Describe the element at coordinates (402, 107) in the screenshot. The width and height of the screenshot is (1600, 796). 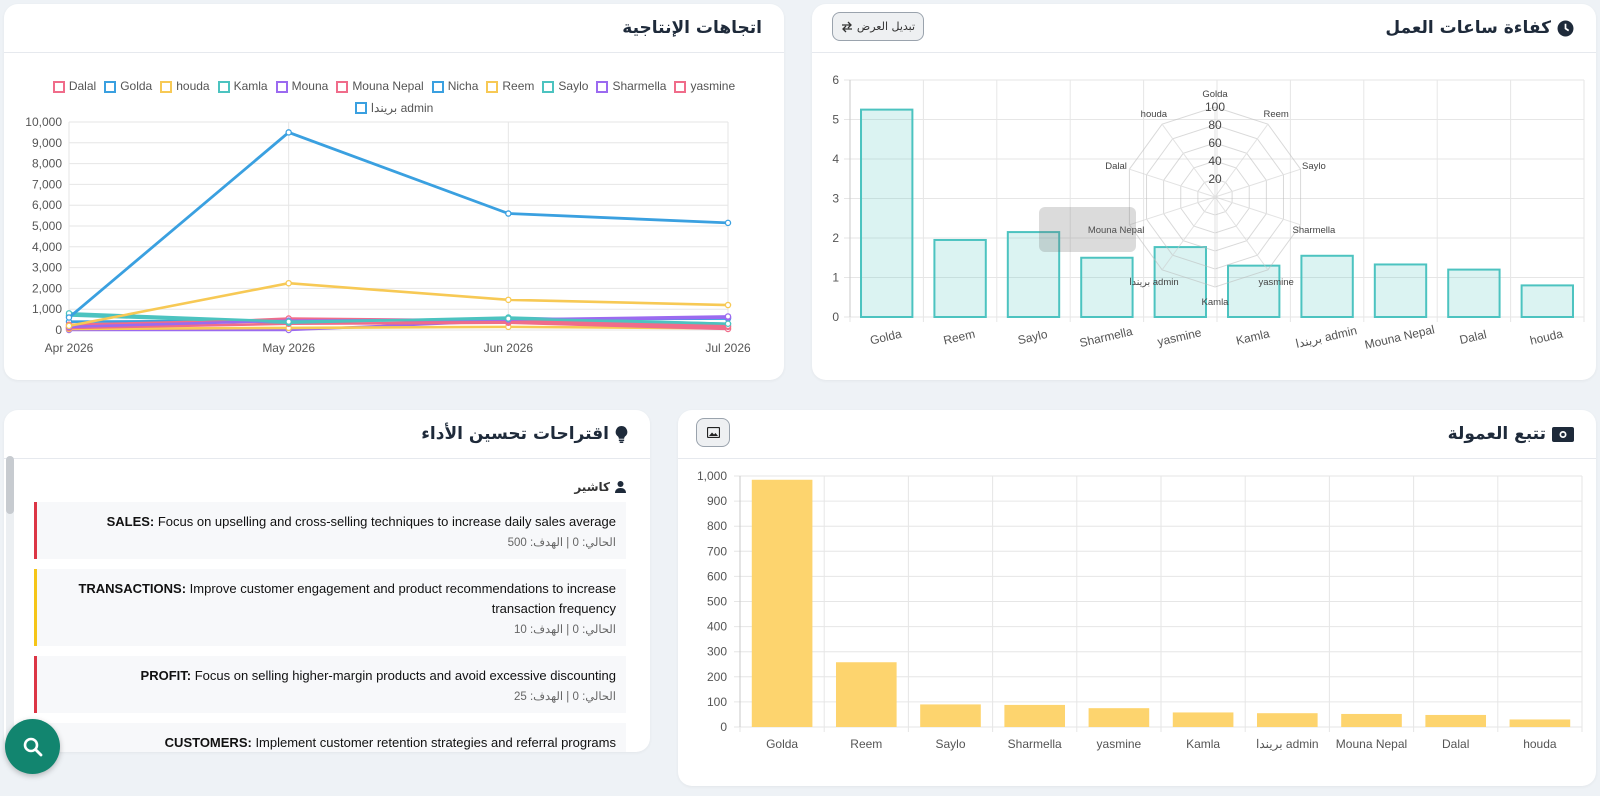
I see `legend-label: بريندا admin` at that location.